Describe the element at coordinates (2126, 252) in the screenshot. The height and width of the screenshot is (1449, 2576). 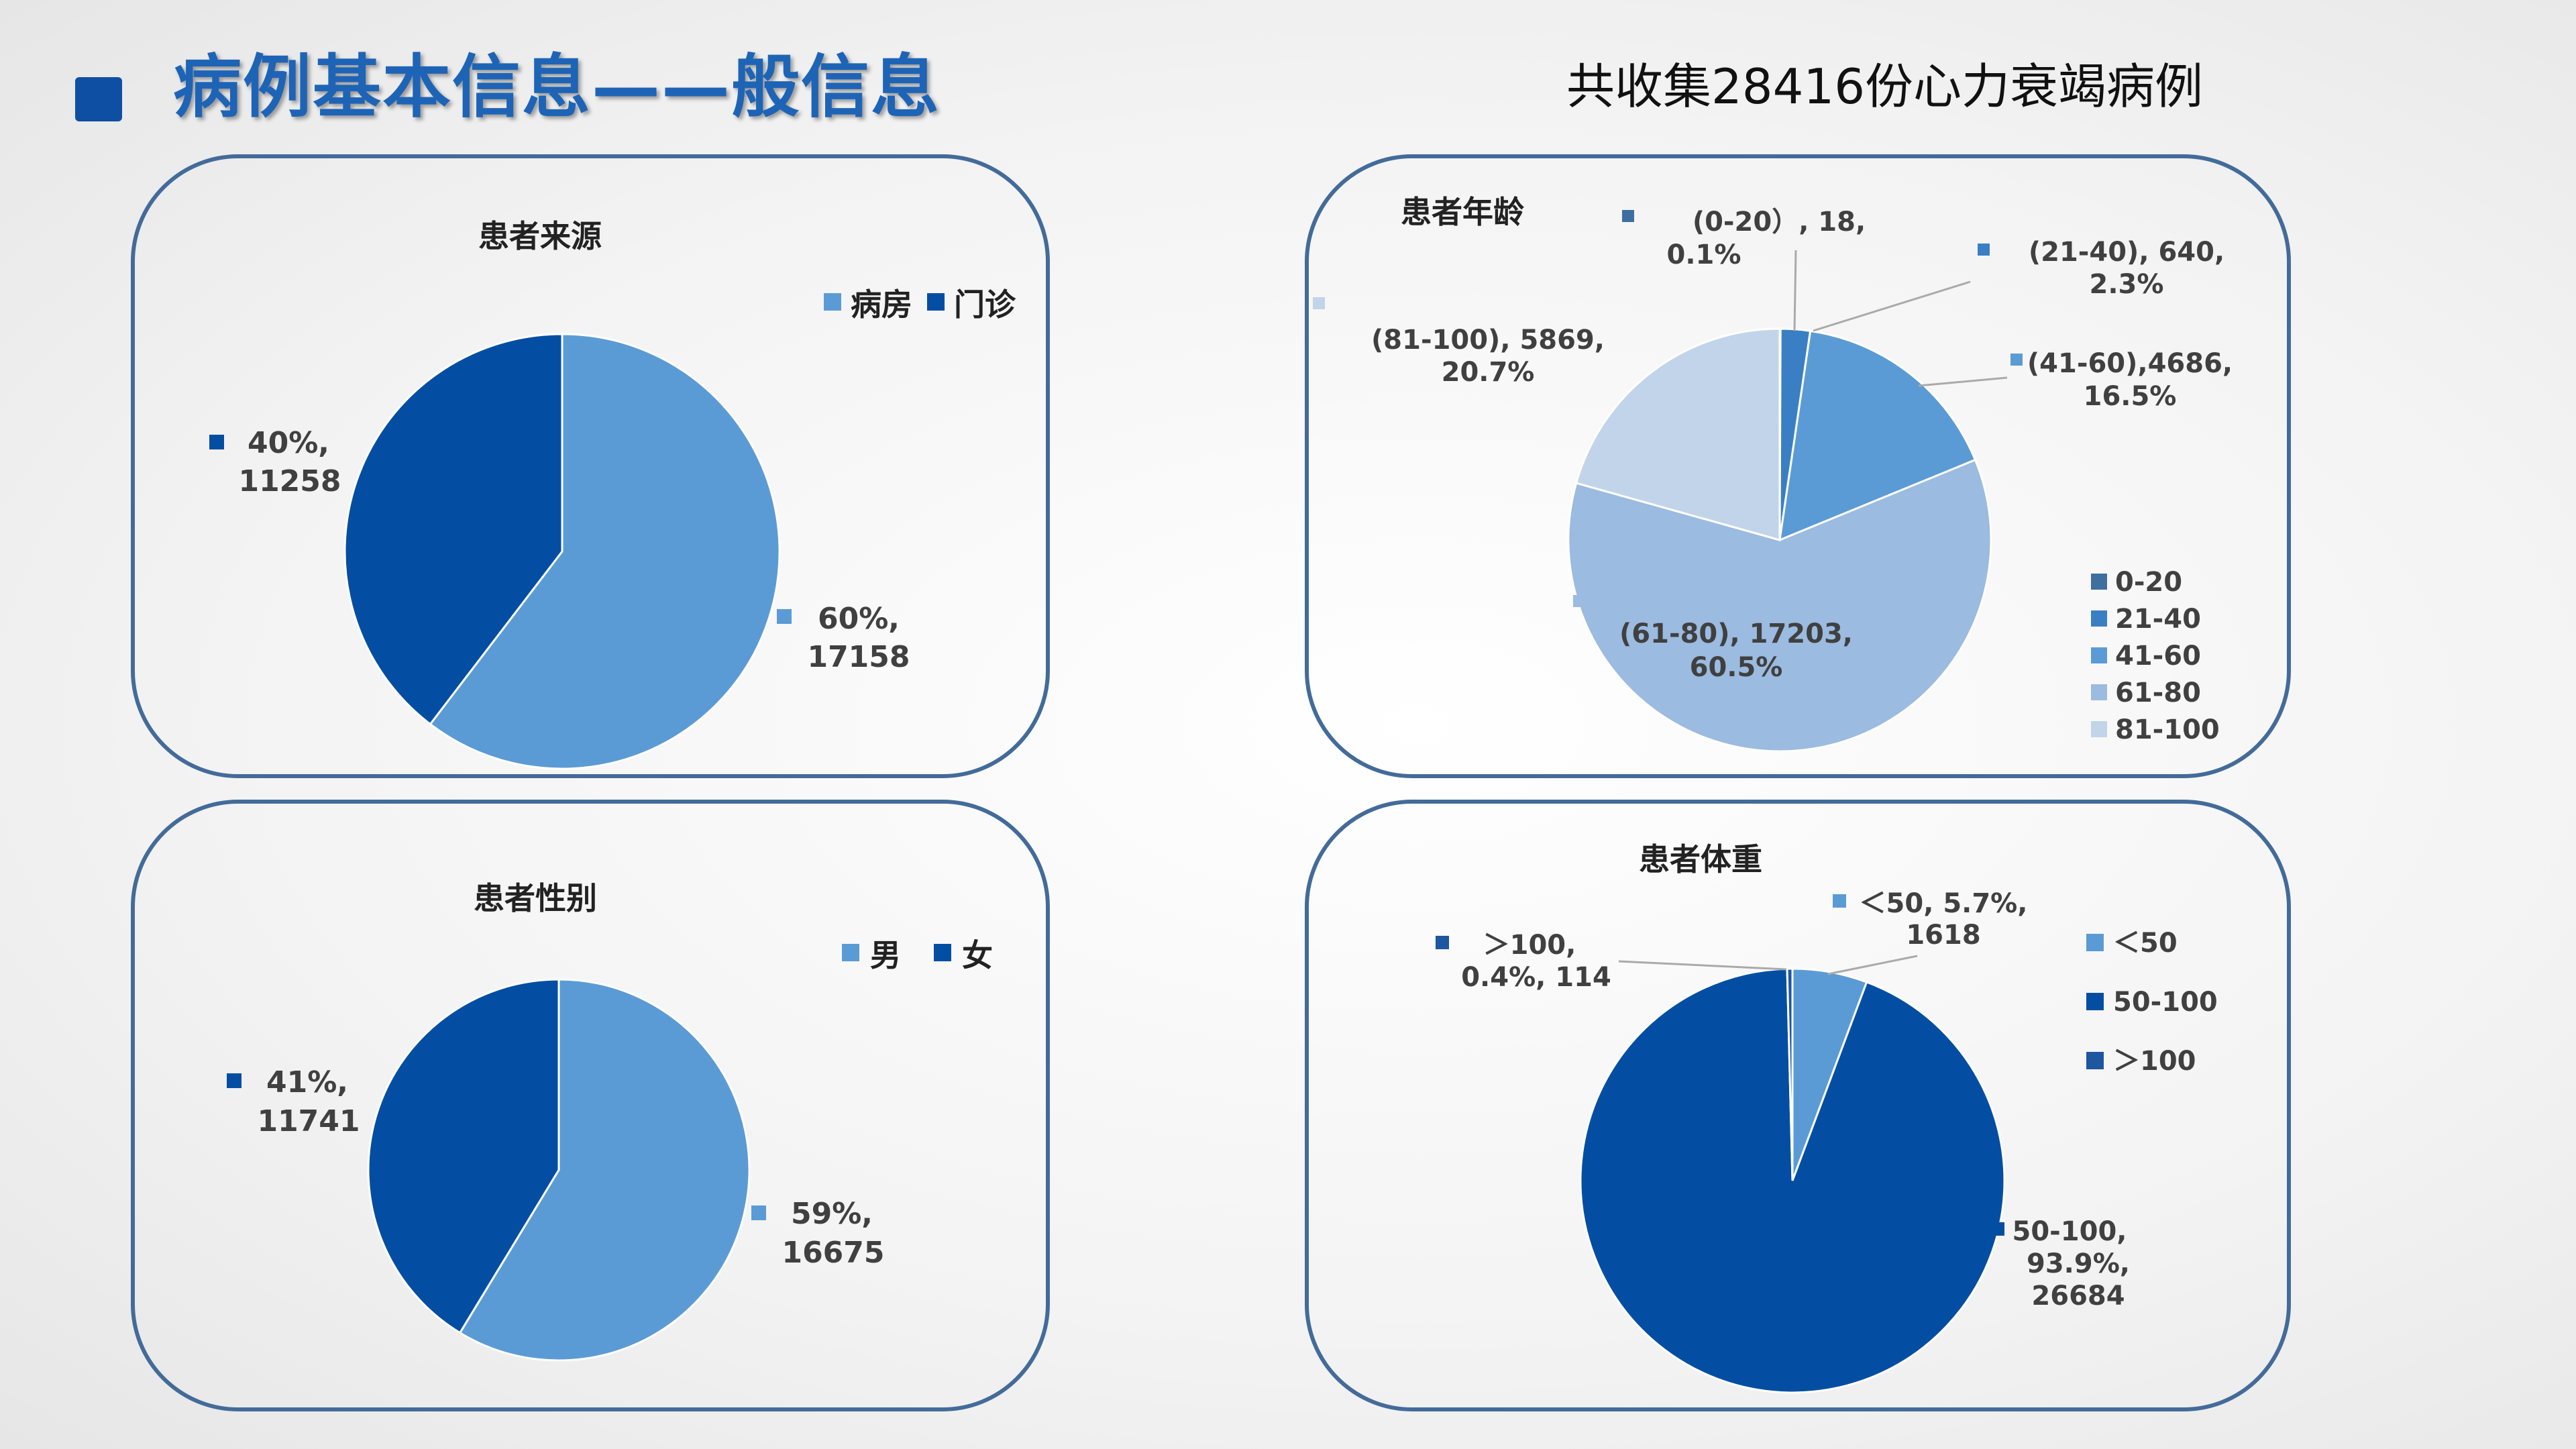
I see `data-label-age-21-40-a: (21-40), 640,` at that location.